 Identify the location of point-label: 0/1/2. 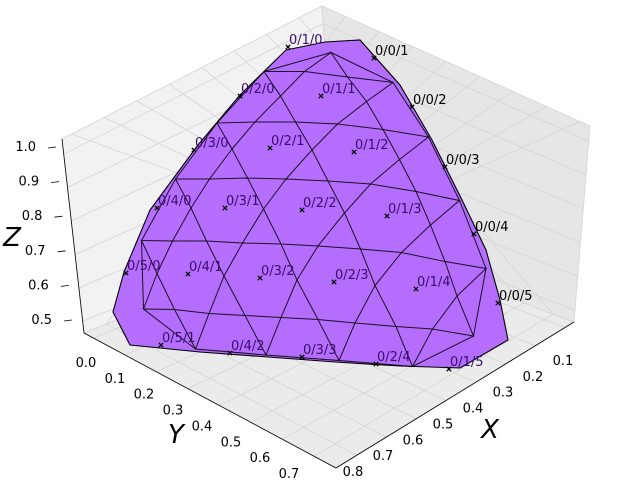
(372, 145).